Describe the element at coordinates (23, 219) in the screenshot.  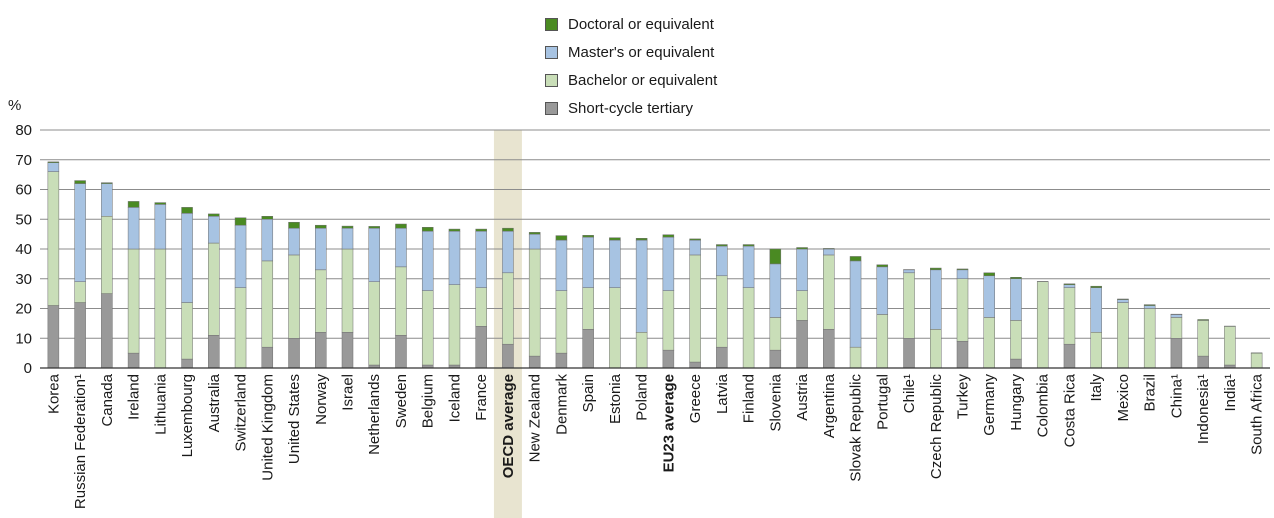
I see `y-tick-label-50: 50` at that location.